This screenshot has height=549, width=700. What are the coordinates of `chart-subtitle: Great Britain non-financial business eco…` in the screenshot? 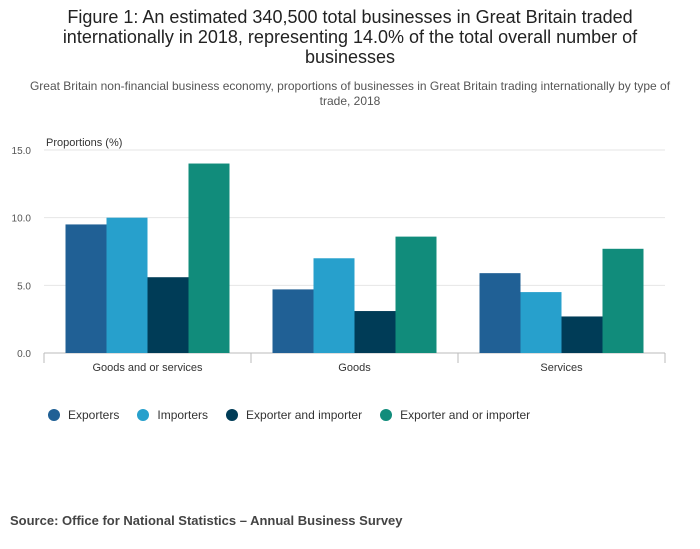 It's located at (350, 93).